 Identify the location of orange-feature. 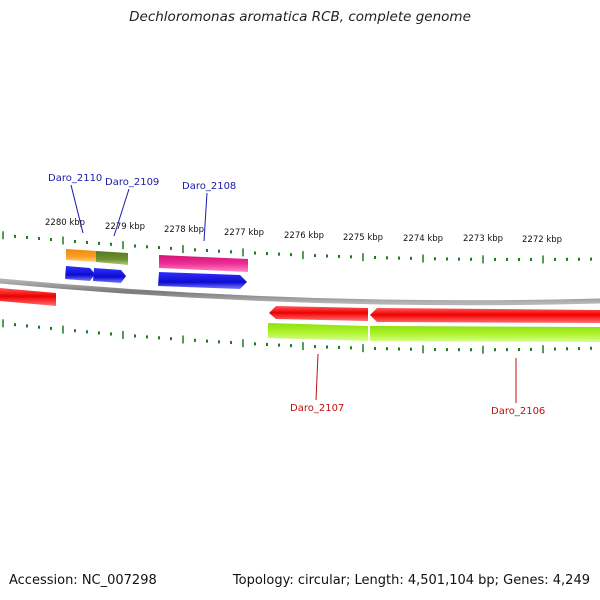
(81, 255).